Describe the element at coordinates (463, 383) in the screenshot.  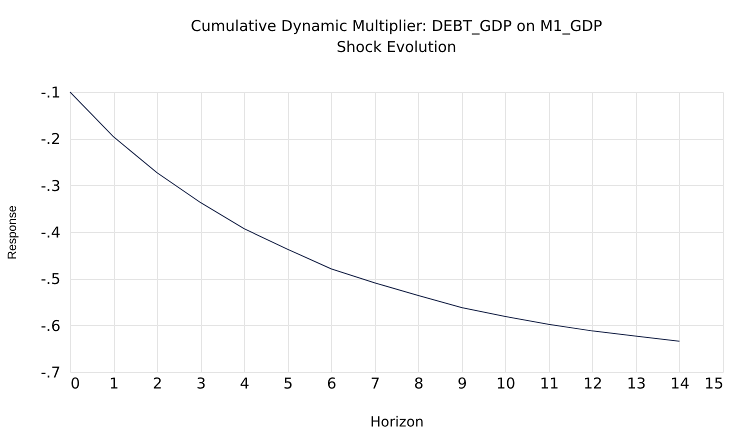
I see `x-tick-label: 9` at that location.